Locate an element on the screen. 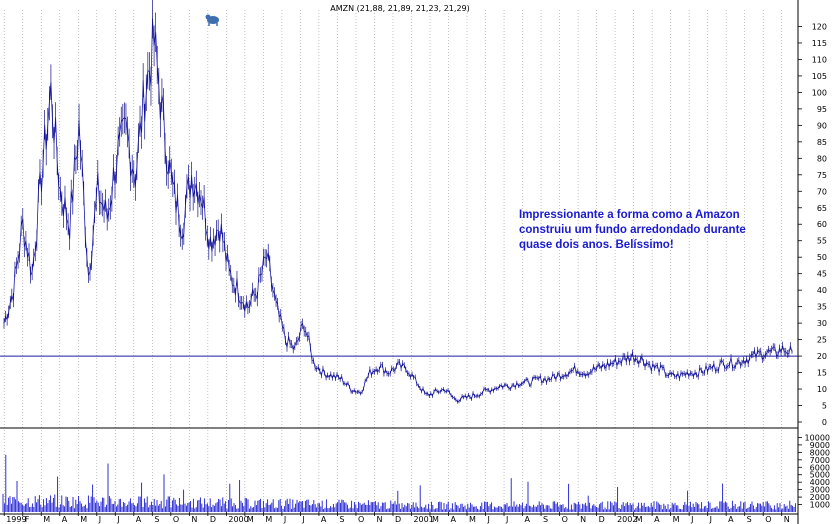 The width and height of the screenshot is (832, 524). volume-tick-label: 9000 is located at coordinates (820, 445).